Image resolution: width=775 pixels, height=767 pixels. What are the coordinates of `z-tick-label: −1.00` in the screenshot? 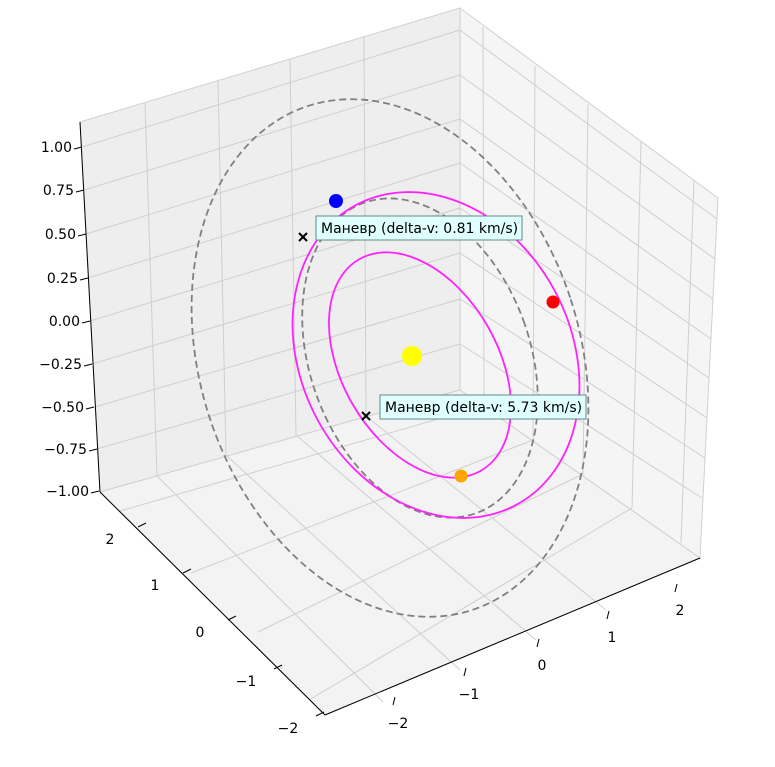 It's located at (67, 492).